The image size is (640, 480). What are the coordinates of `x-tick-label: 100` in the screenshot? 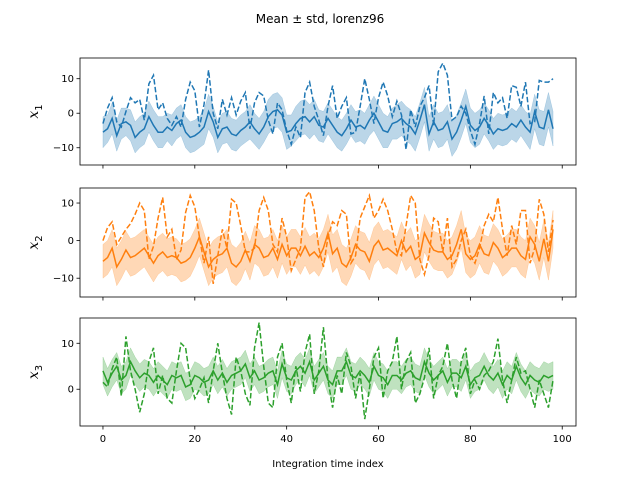 It's located at (562, 439).